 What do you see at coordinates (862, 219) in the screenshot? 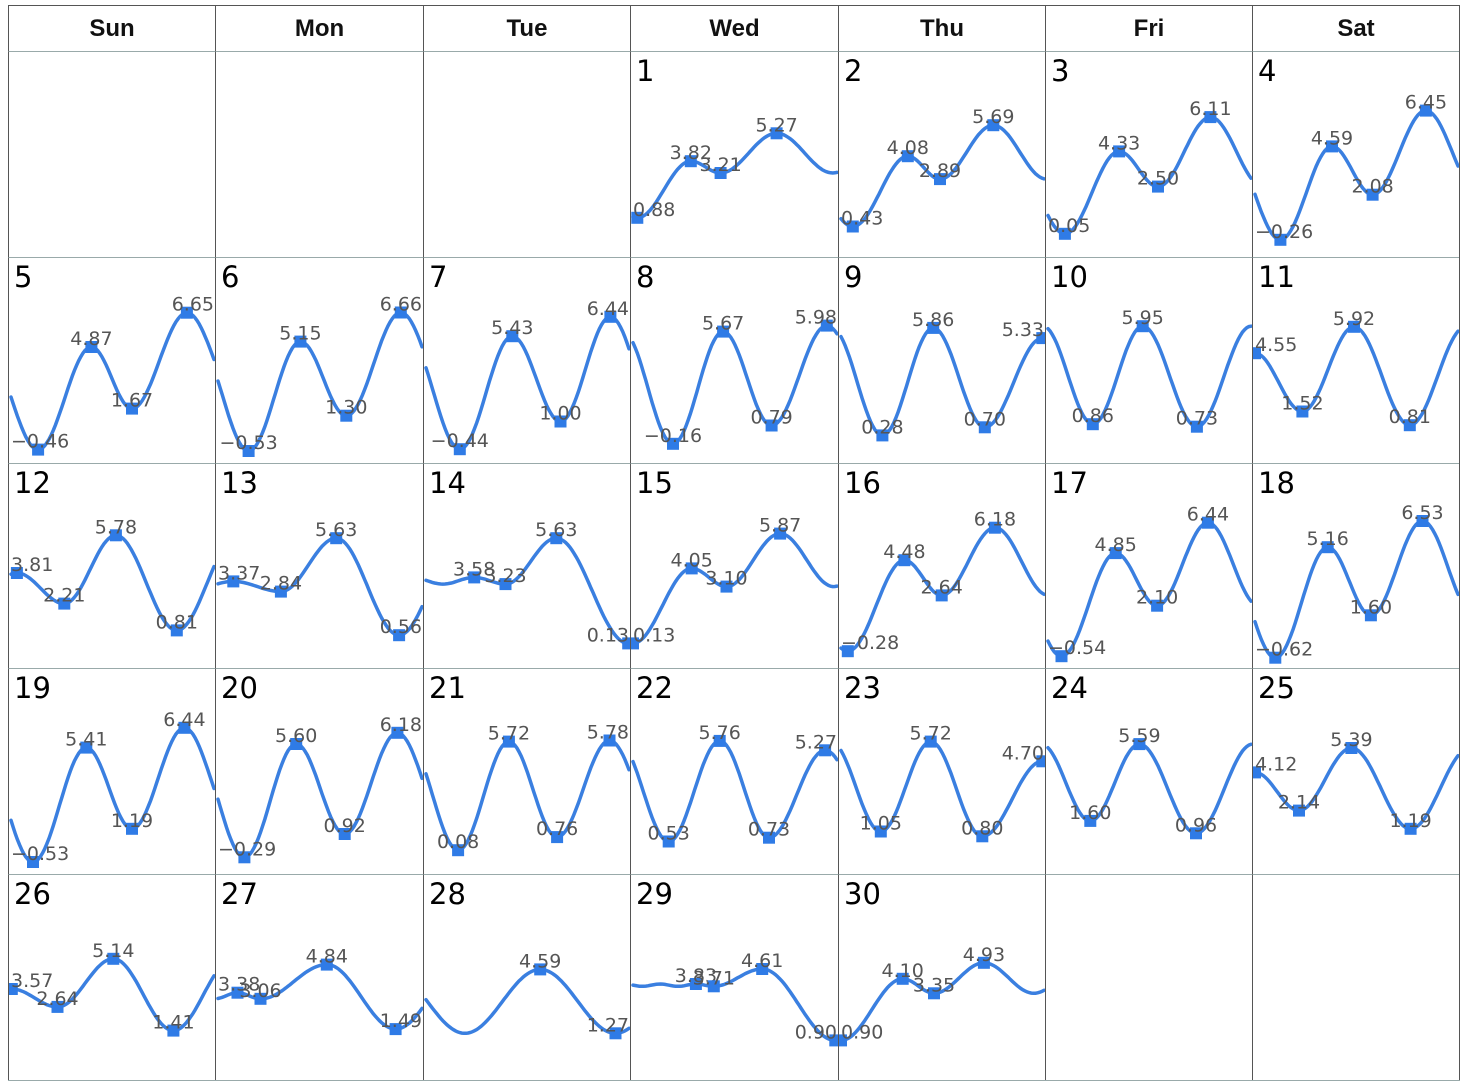
I see `tide-value-label: 0.43` at bounding box center [862, 219].